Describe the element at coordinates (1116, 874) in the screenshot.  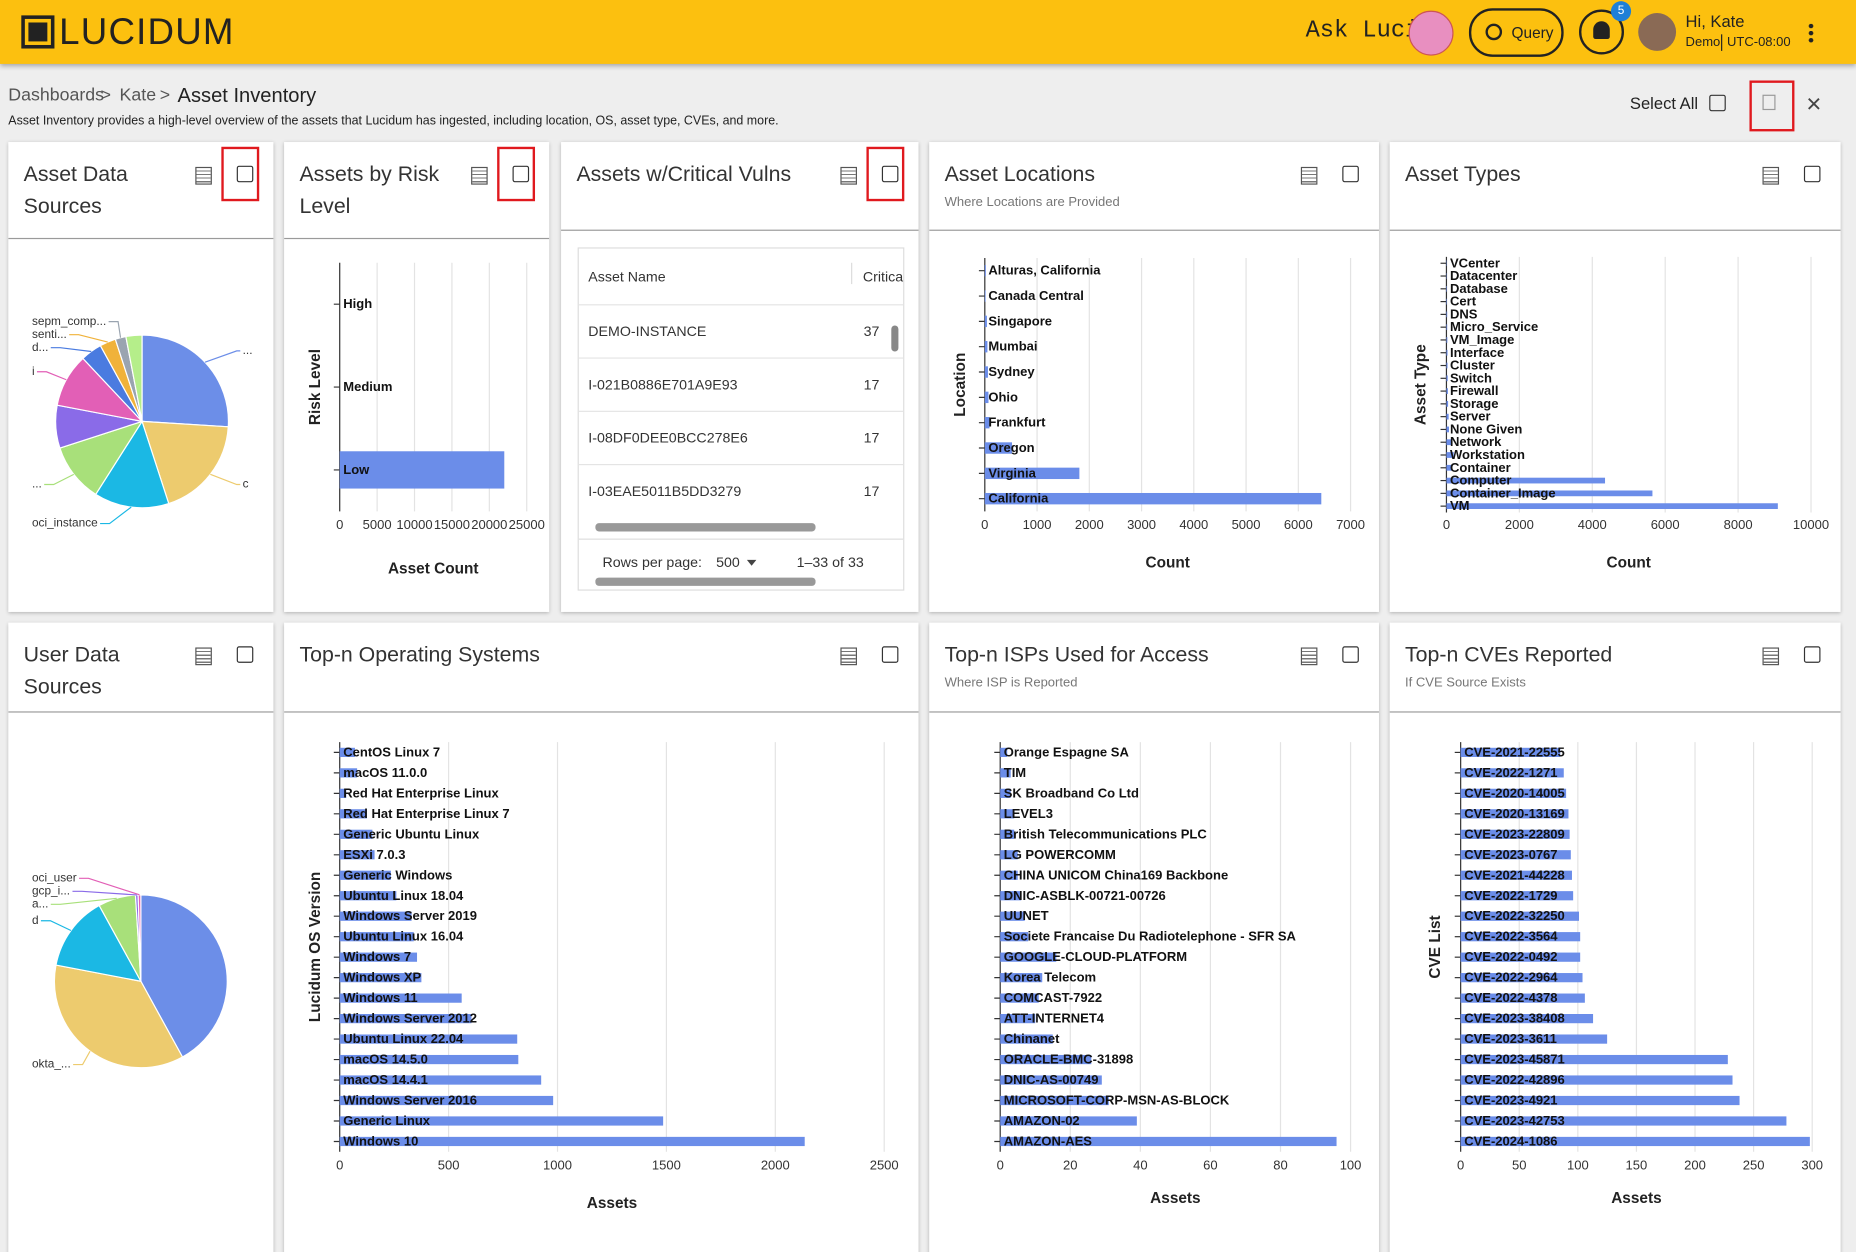
I see `category-label: CHINA UNICOM China169 Backbone` at that location.